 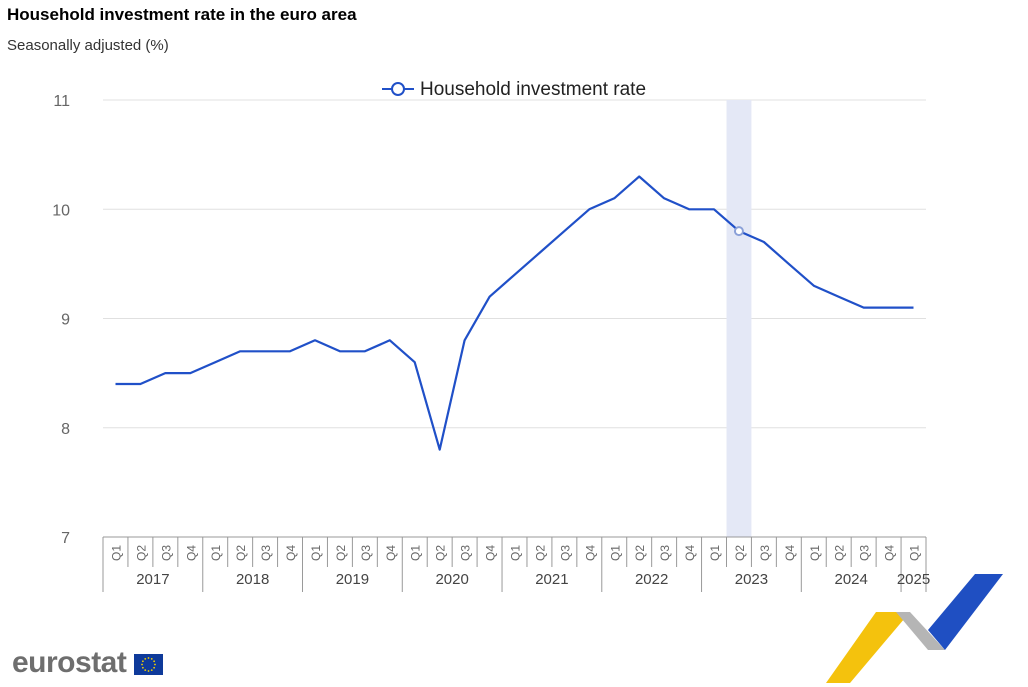 What do you see at coordinates (69, 662) in the screenshot?
I see `eurostat-logo-text: eurostat` at bounding box center [69, 662].